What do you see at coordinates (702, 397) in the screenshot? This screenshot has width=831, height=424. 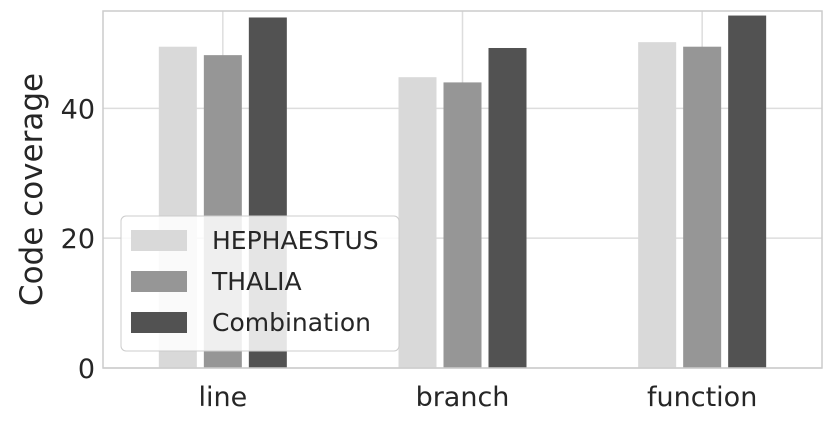 I see `x-tick-label: function` at bounding box center [702, 397].